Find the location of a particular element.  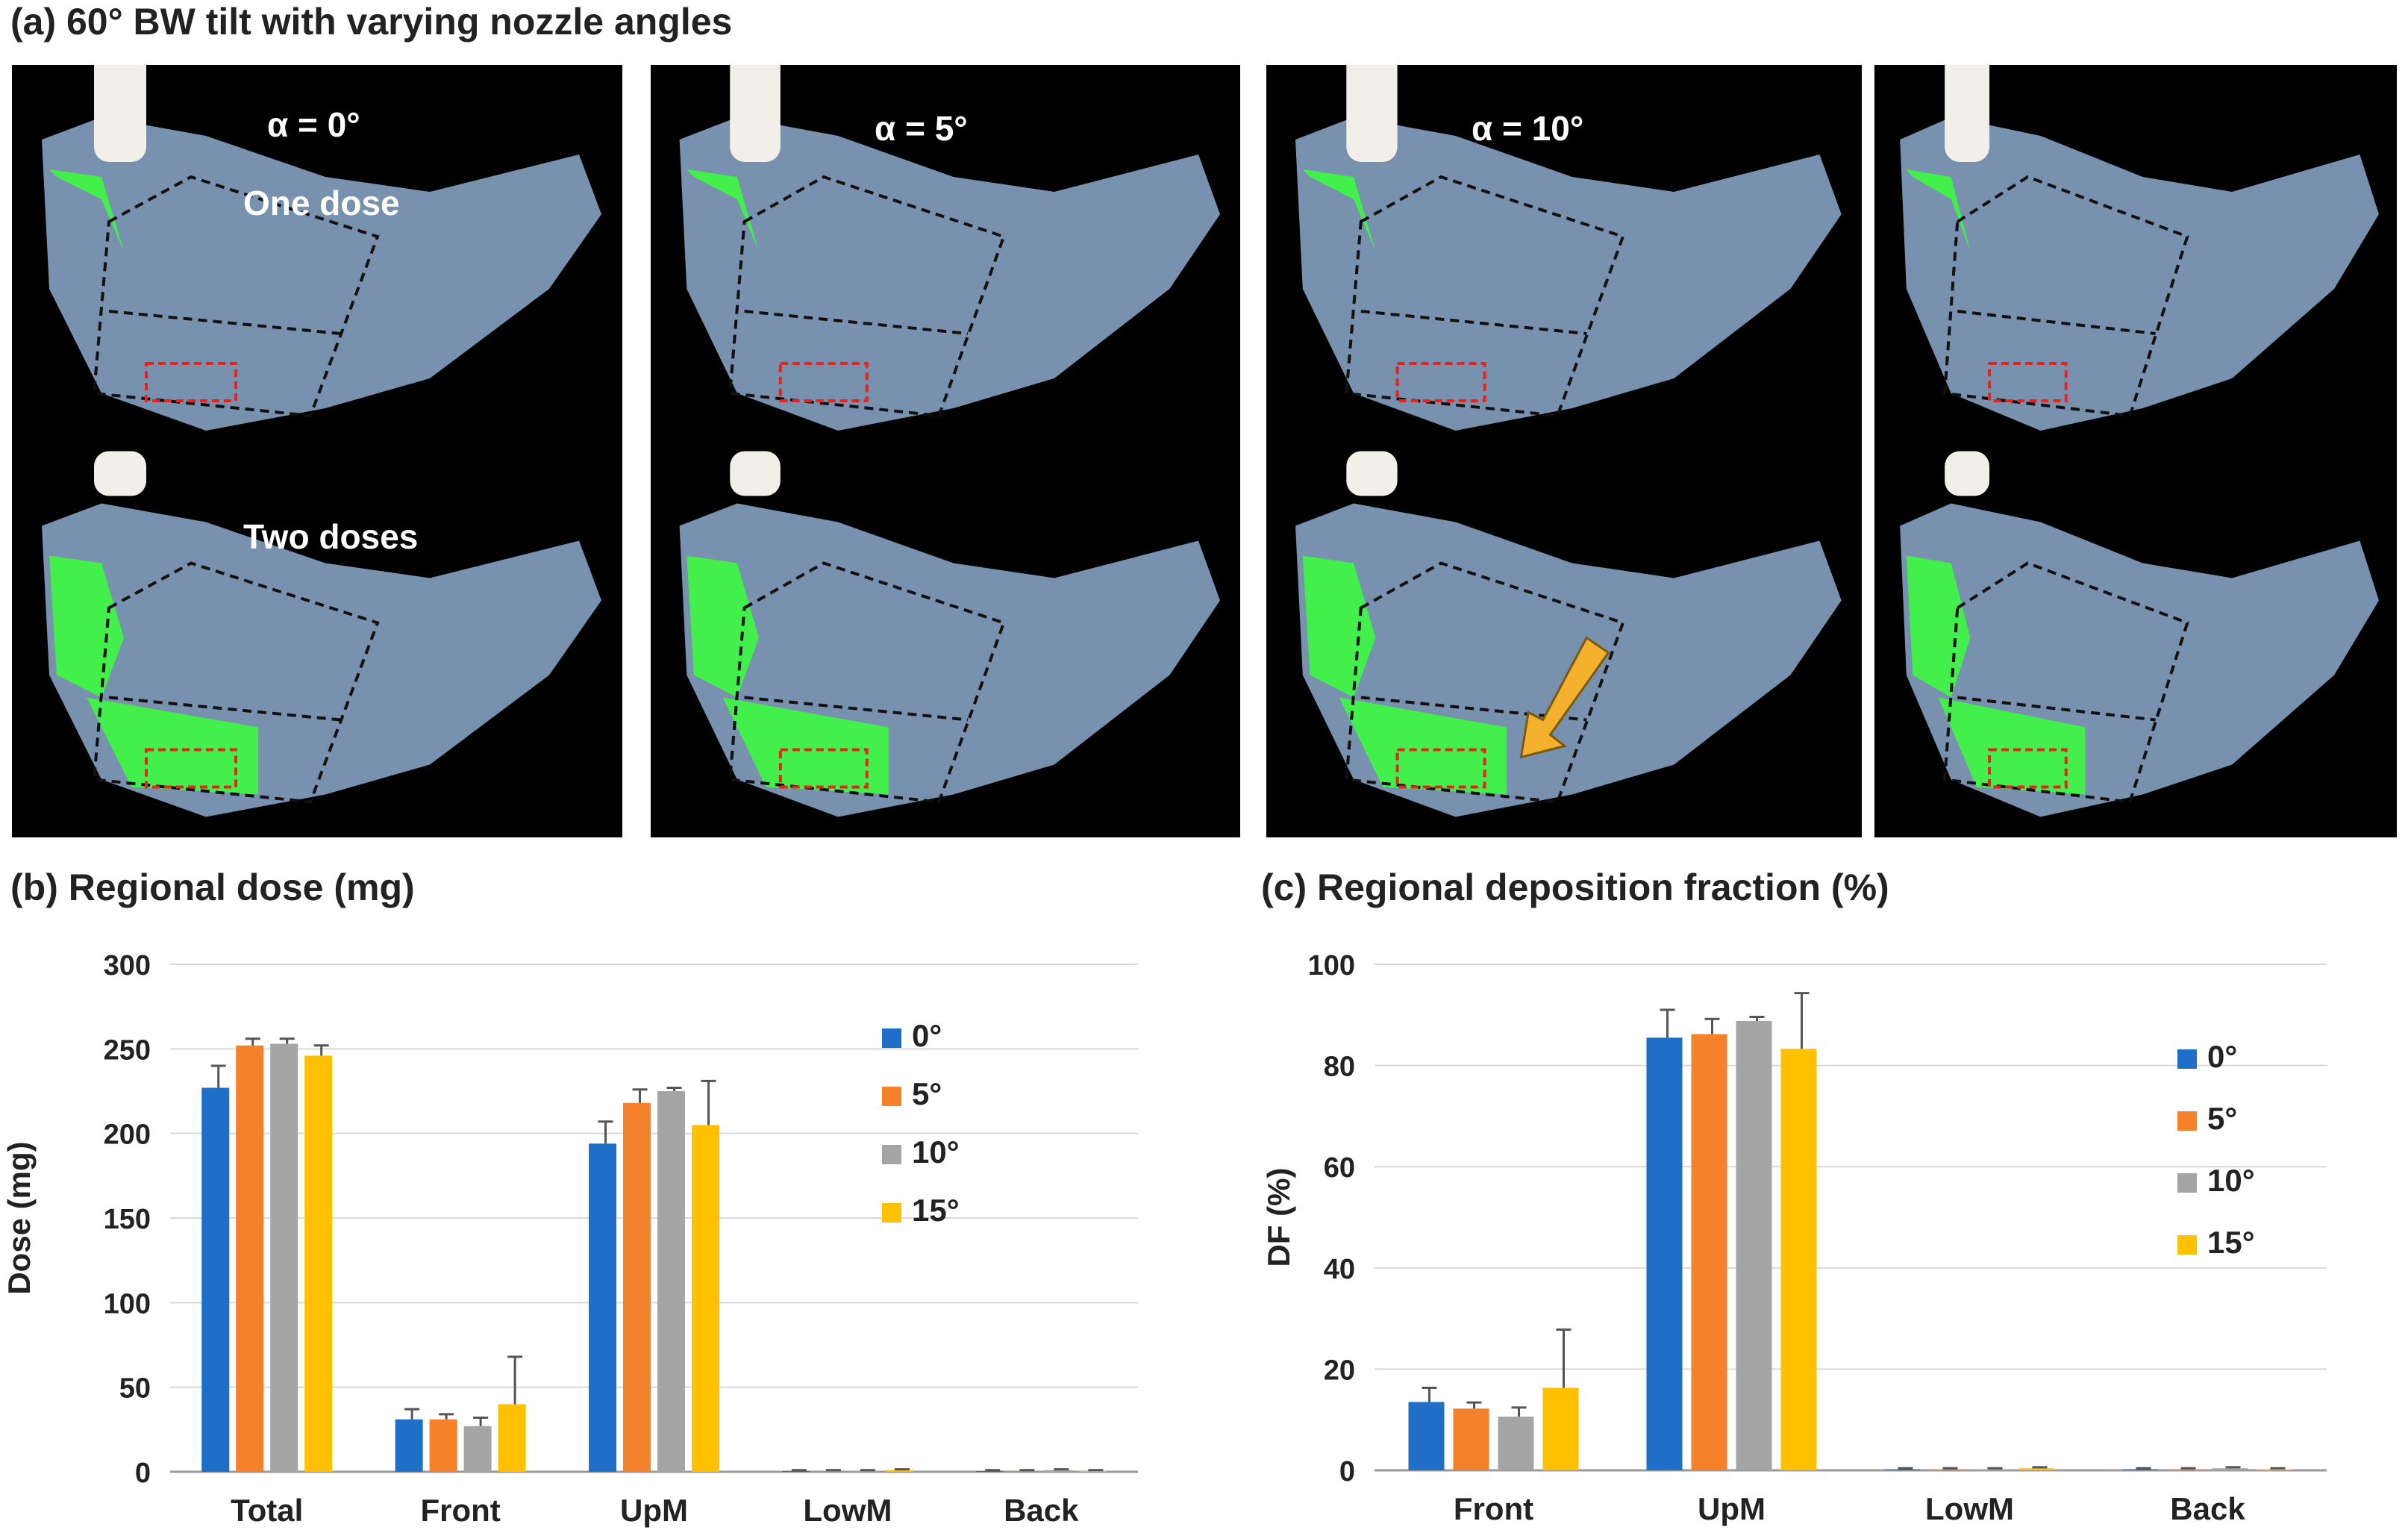

x-tick-label: Total is located at coordinates (267, 1510).